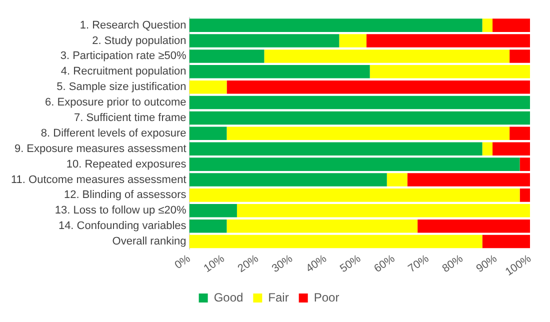 The height and width of the screenshot is (322, 550). Describe the element at coordinates (100, 148) in the screenshot. I see `y-tick-label: 9. Exposure measures assessment` at that location.